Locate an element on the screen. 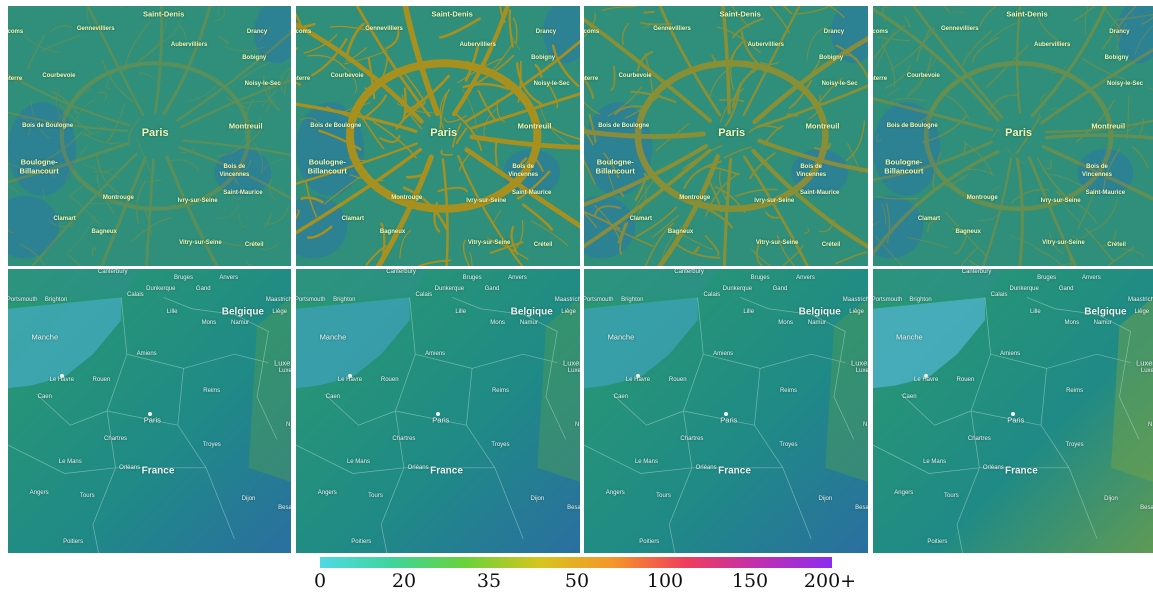  legend-tick-20: 20 is located at coordinates (404, 581).